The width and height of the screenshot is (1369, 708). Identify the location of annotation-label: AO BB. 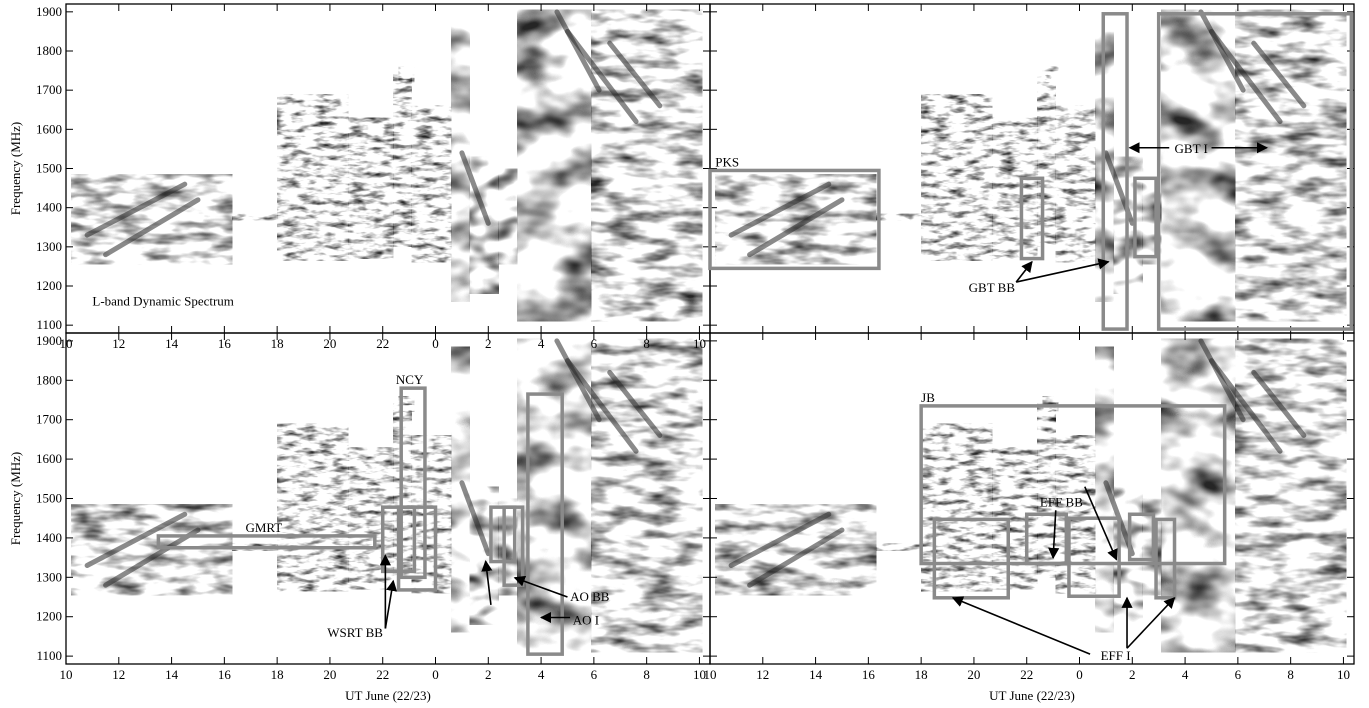
(590, 596).